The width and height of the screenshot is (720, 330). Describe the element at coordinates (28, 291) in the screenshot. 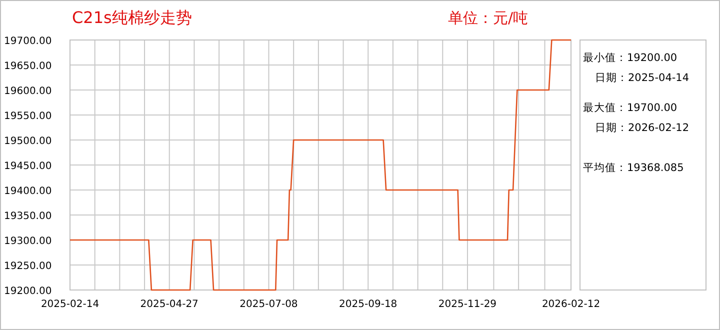

I see `y-tick-label: 19200.00` at that location.